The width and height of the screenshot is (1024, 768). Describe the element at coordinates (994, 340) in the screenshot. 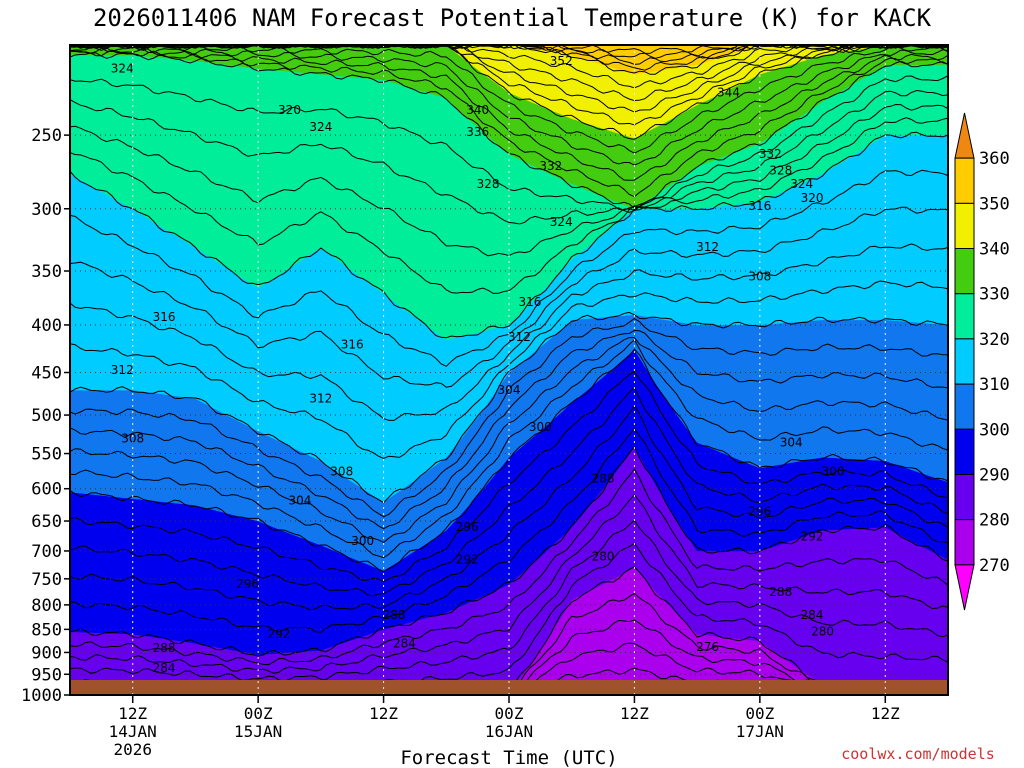

I see `colorbar-label: 320` at that location.